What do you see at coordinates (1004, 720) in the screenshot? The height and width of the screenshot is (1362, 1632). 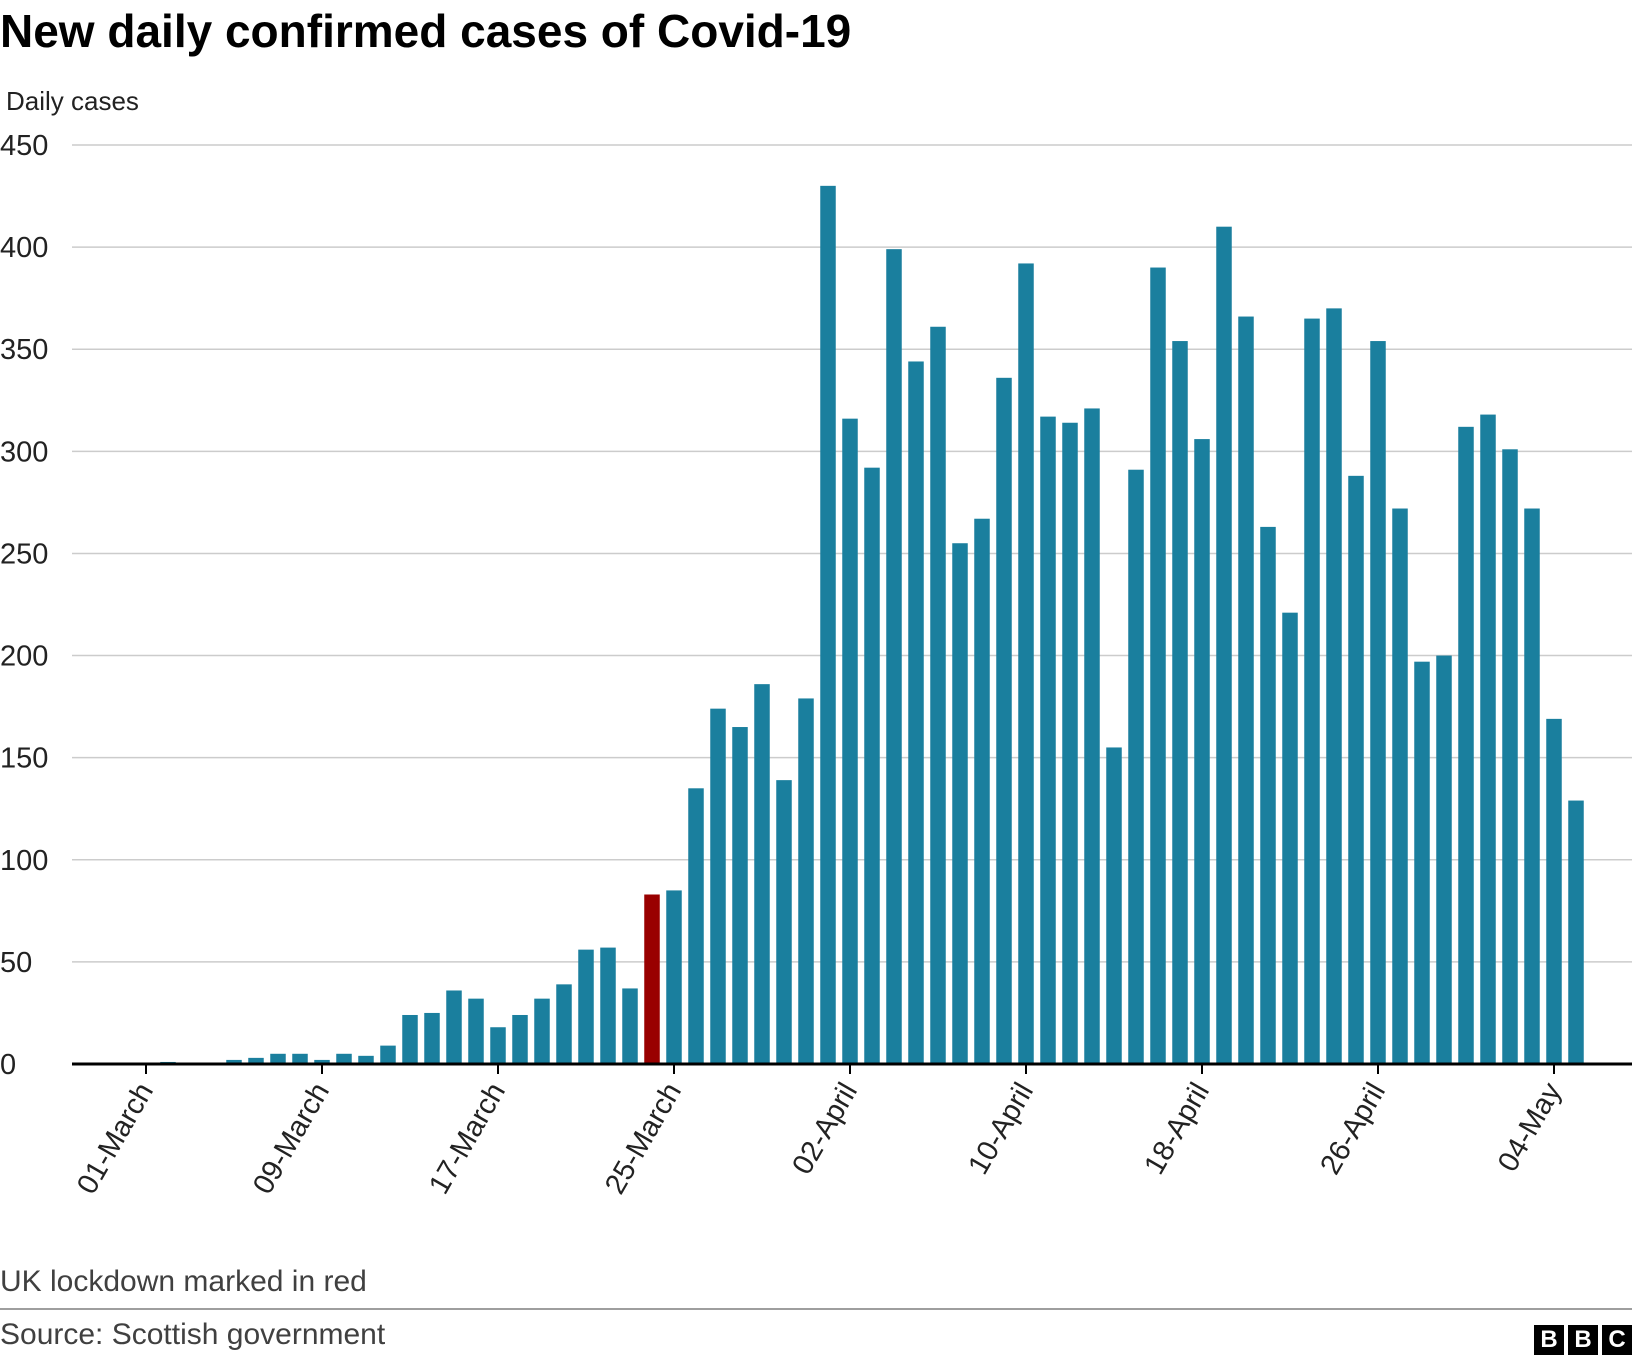 I see `bar-09-april` at bounding box center [1004, 720].